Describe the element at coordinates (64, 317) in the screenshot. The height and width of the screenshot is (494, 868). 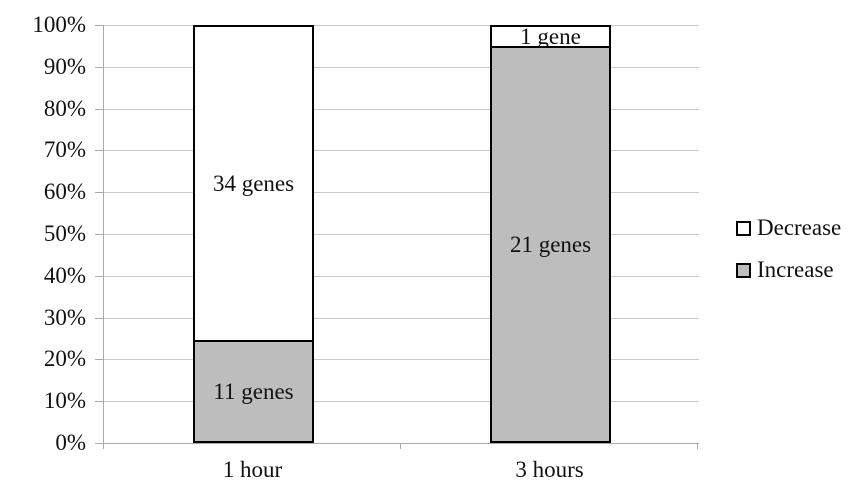
I see `y-axis-label: 30%` at that location.